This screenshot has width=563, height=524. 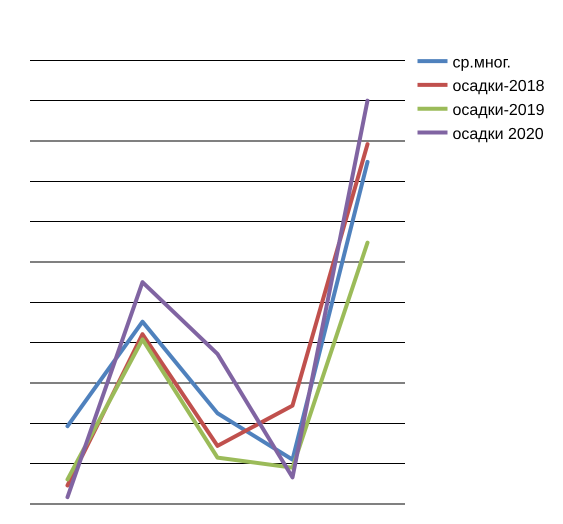 What do you see at coordinates (481, 63) in the screenshot?
I see `legend-label: ср.мног.` at bounding box center [481, 63].